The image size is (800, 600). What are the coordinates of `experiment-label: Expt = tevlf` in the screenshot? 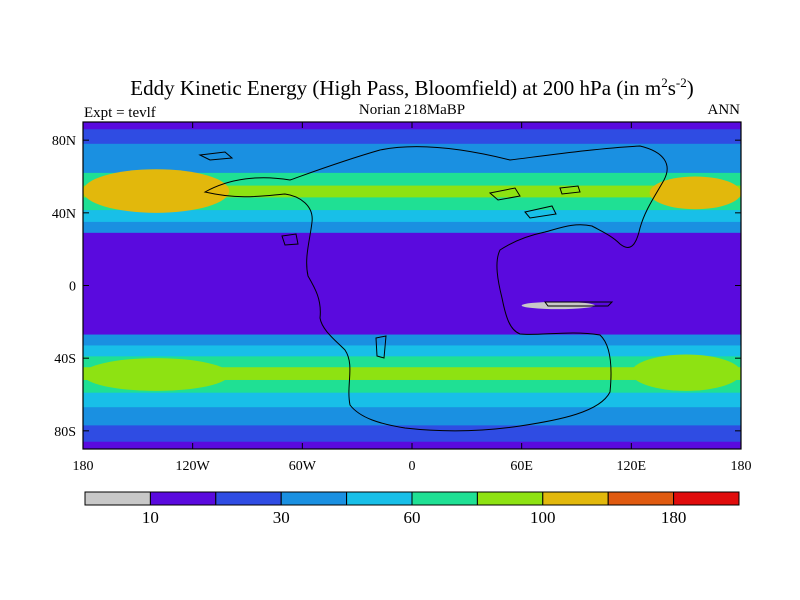 It's located at (120, 113).